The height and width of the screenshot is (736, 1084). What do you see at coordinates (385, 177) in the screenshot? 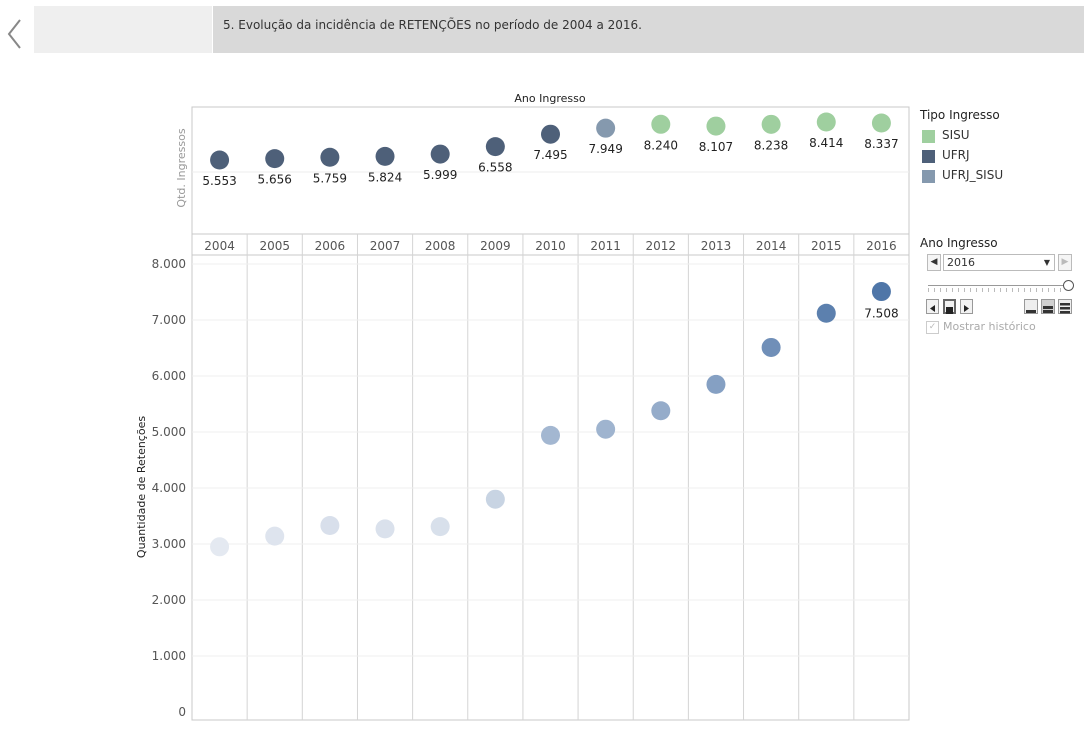
I see `top-data-label: 5.824` at bounding box center [385, 177].